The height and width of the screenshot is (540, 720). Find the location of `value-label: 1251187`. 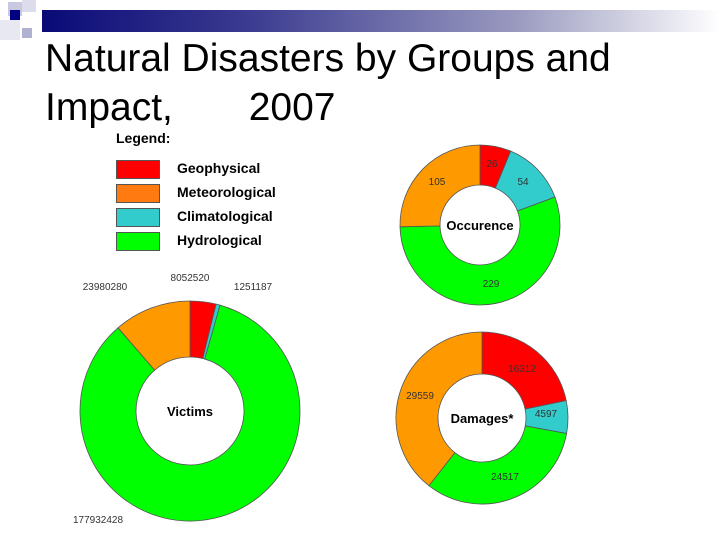

value-label: 1251187 is located at coordinates (253, 287).